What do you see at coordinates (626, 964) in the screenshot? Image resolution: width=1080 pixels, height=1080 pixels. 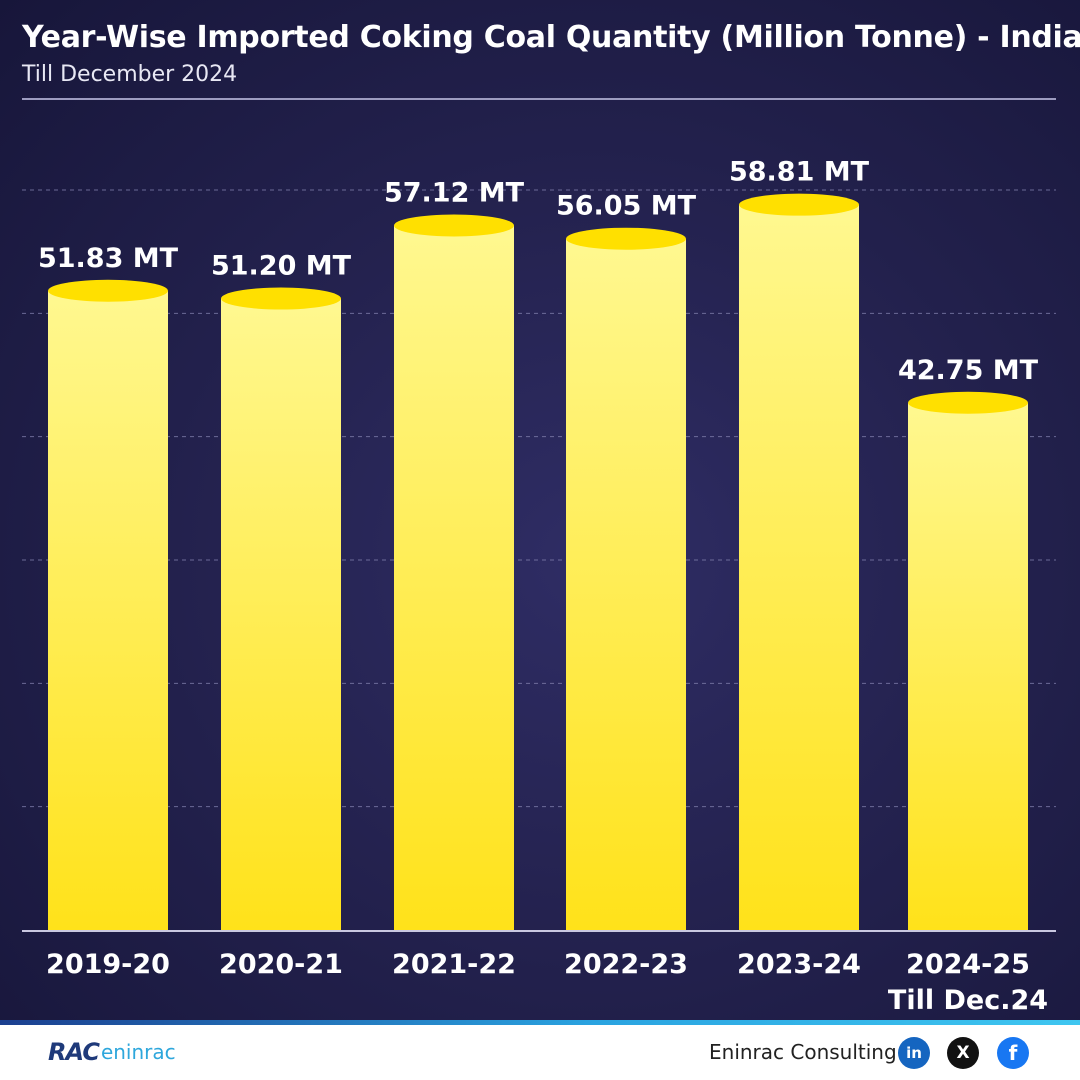 I see `x-tick-label: 2022-23` at bounding box center [626, 964].